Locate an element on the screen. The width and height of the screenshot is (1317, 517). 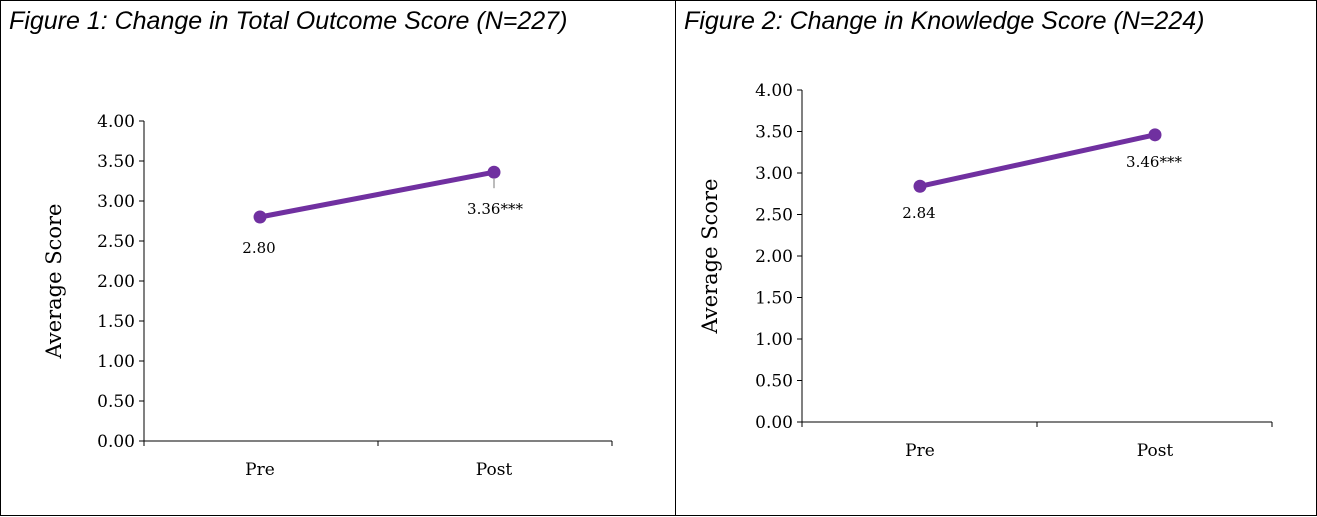
data-label: 2.84 is located at coordinates (918, 213).